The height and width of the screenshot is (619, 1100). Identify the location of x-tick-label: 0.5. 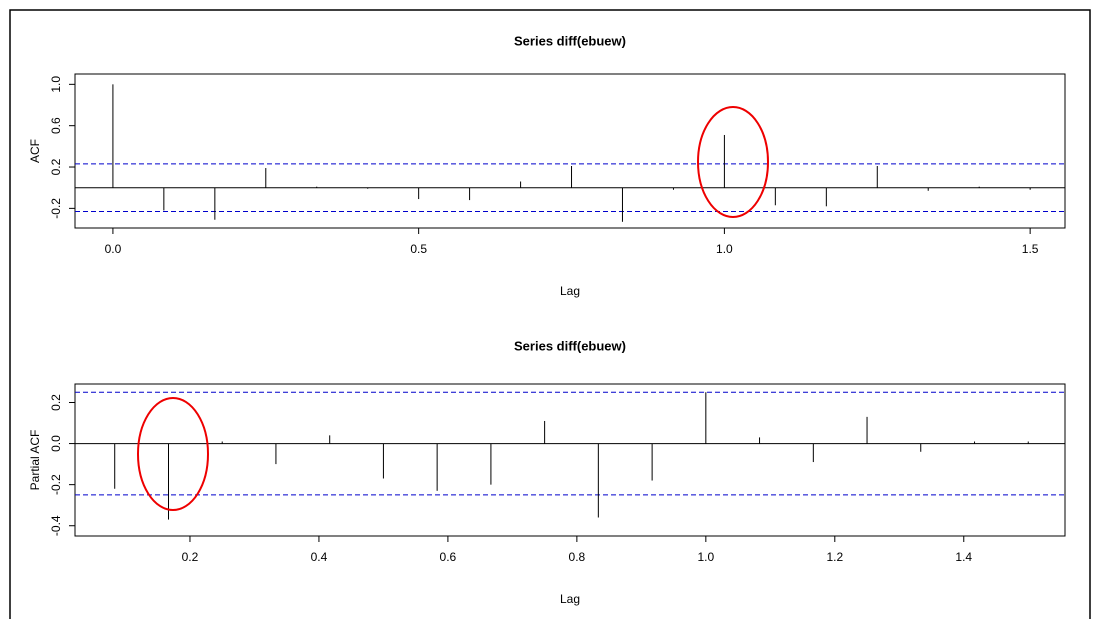
(418, 249).